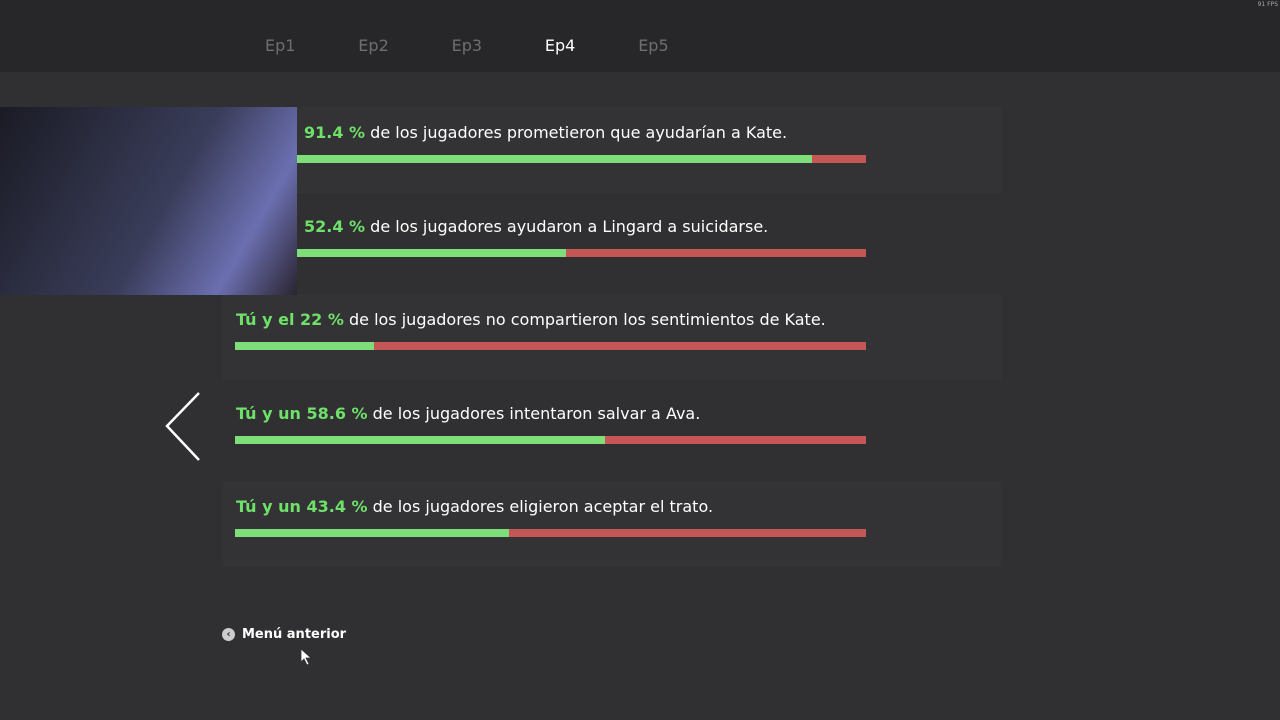  What do you see at coordinates (302, 506) in the screenshot?
I see `choice-percent-label: Tú y un 43.4 %` at bounding box center [302, 506].